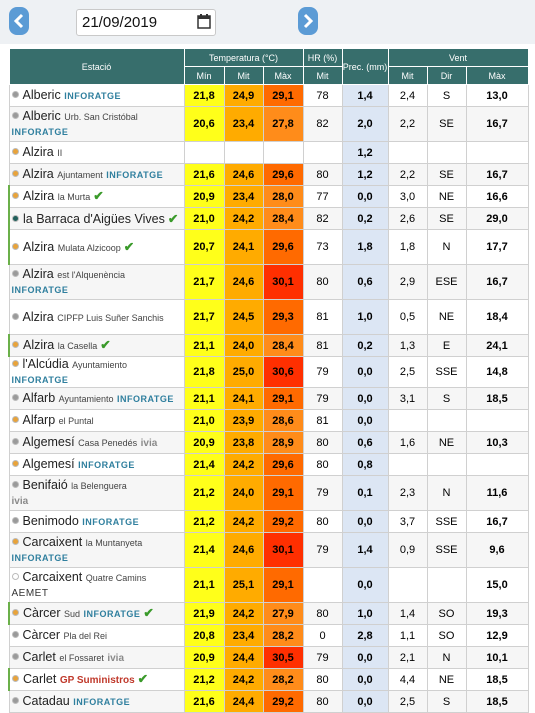 Image resolution: width=535 pixels, height=713 pixels. Describe the element at coordinates (146, 22) in the screenshot. I see `date-picker: 21/09/2019` at that location.